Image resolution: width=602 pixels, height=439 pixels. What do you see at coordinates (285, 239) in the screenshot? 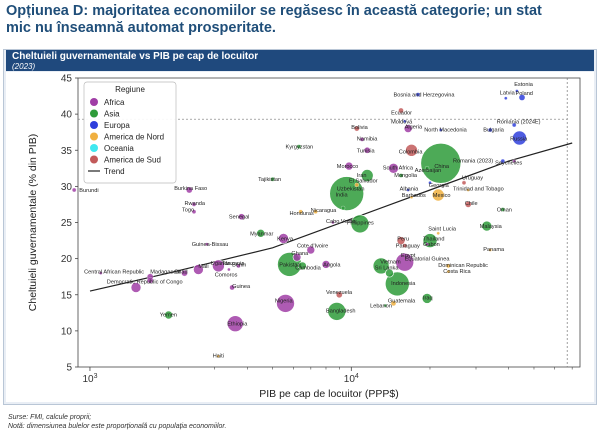
I see `point-label: Kenya` at bounding box center [285, 239].